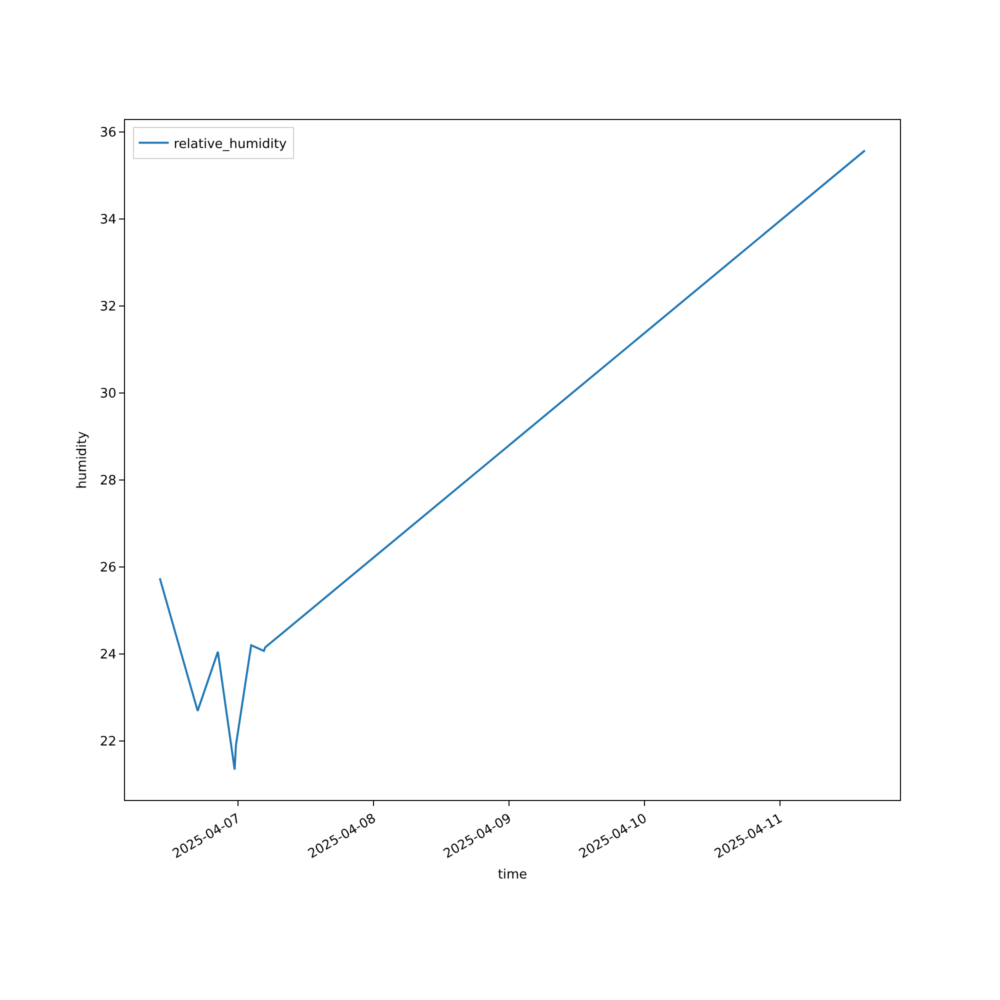  Describe the element at coordinates (108, 394) in the screenshot. I see `y-tick-label: 30` at that location.